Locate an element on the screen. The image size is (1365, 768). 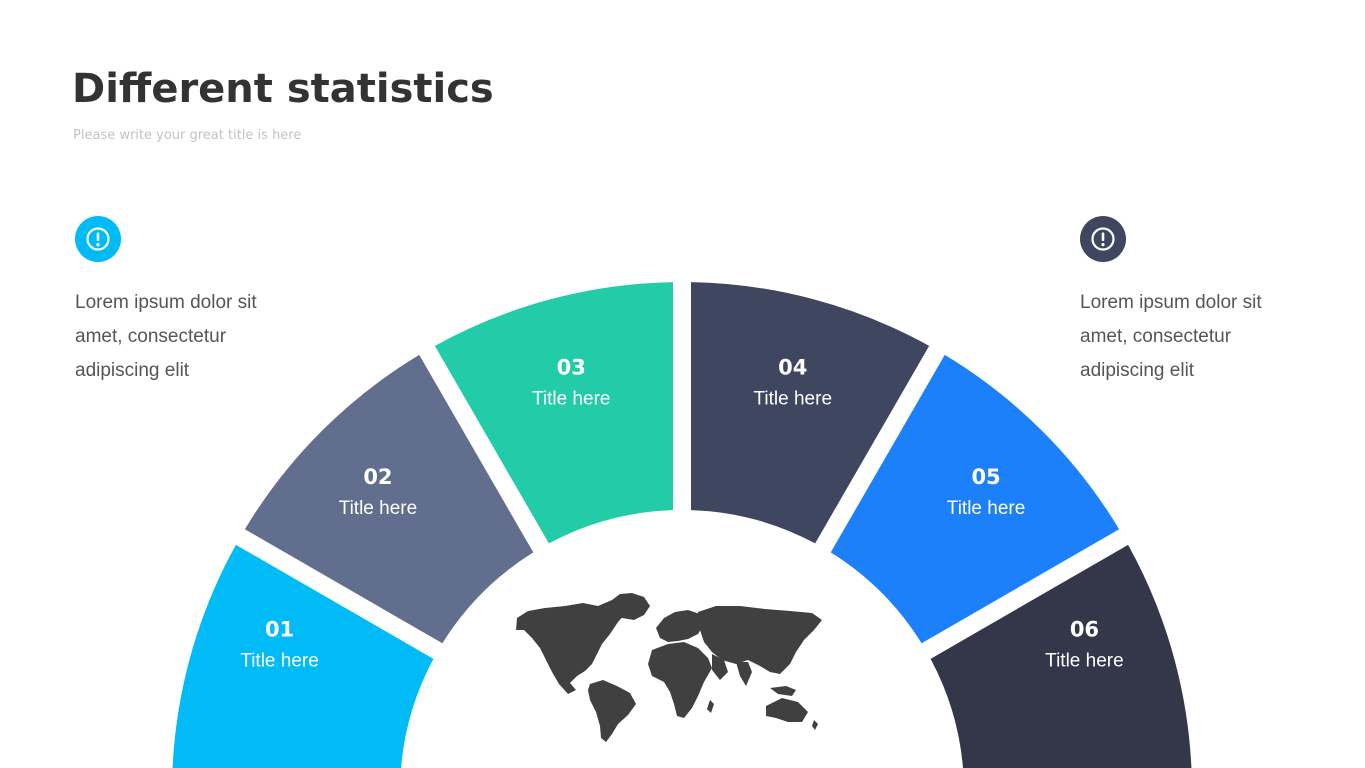
segment-04: 04 Title here is located at coordinates (810, 413).